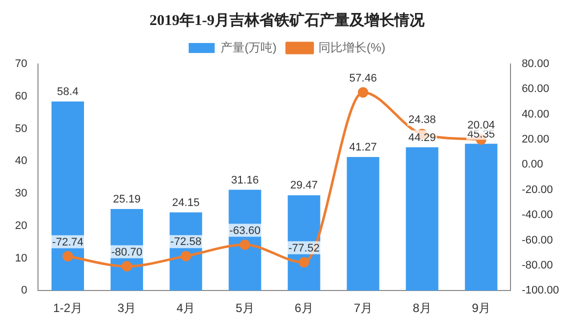 This screenshot has height=327, width=576. Describe the element at coordinates (248, 47) in the screenshot. I see `legend-label: 产量(万吨)` at that location.